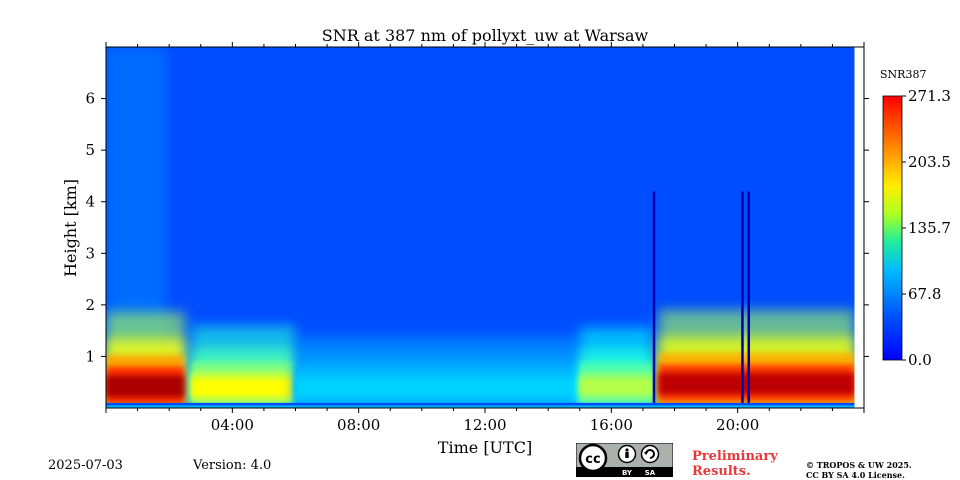 The image size is (960, 480). Describe the element at coordinates (484, 425) in the screenshot. I see `x-tick-label: 12:00` at that location.